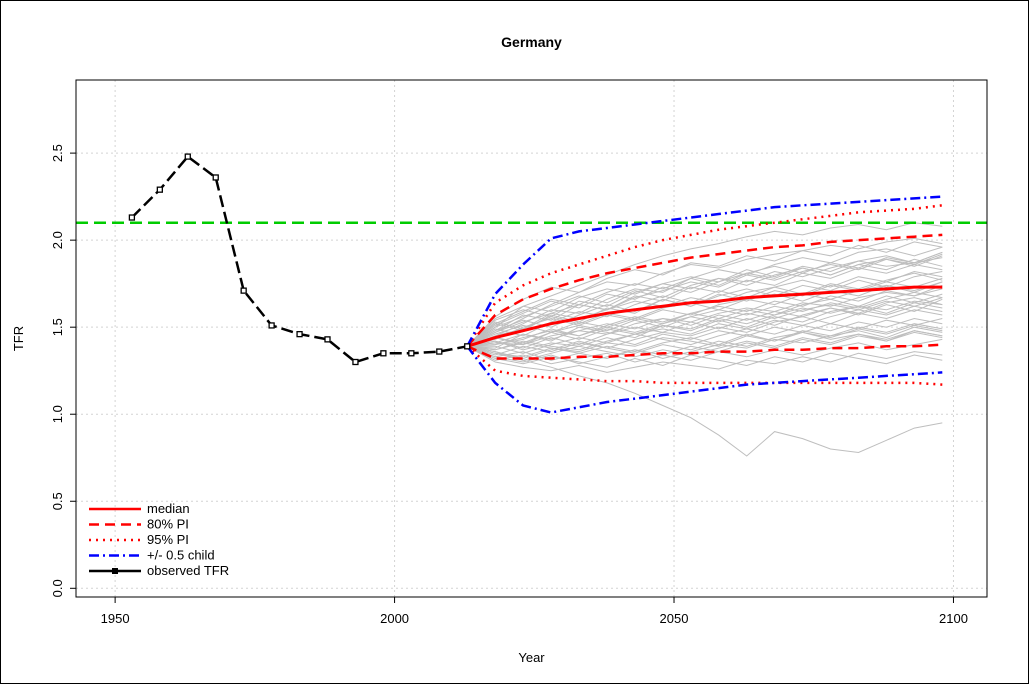 Image resolution: width=1029 pixels, height=684 pixels. Describe the element at coordinates (704, 379) in the screenshot. I see `child-lower-line` at that location.